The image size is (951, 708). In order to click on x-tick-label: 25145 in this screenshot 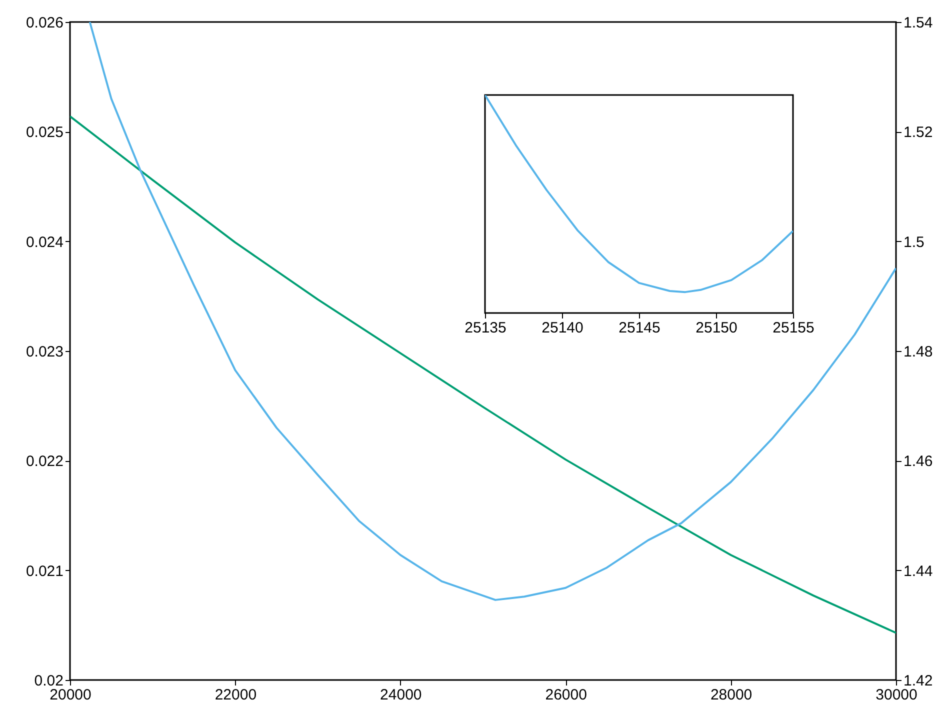, I will do `click(639, 328)`.